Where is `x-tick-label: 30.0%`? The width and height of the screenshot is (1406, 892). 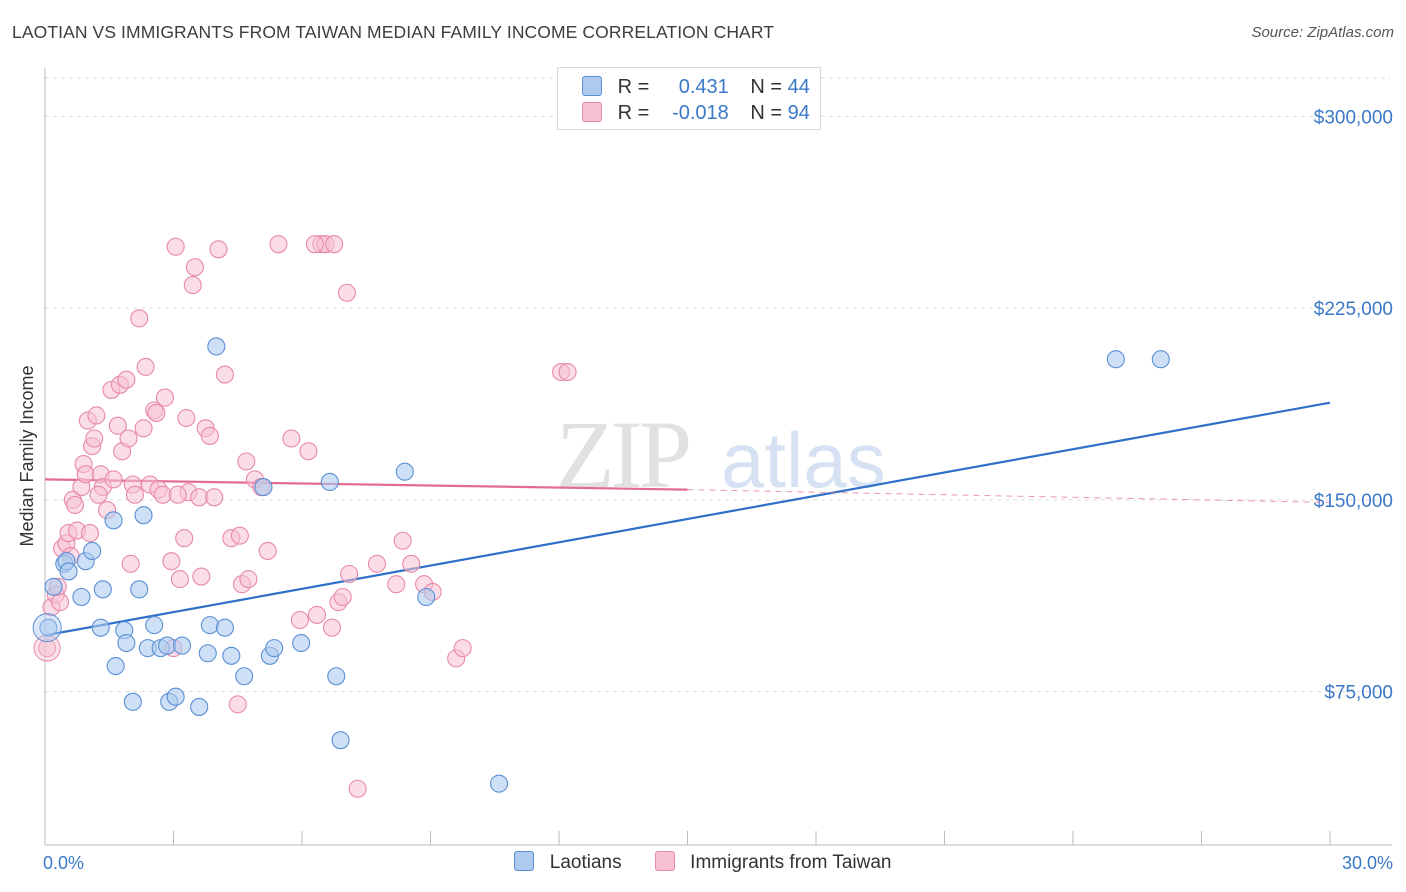 x-tick-label: 30.0% is located at coordinates (1367, 863).